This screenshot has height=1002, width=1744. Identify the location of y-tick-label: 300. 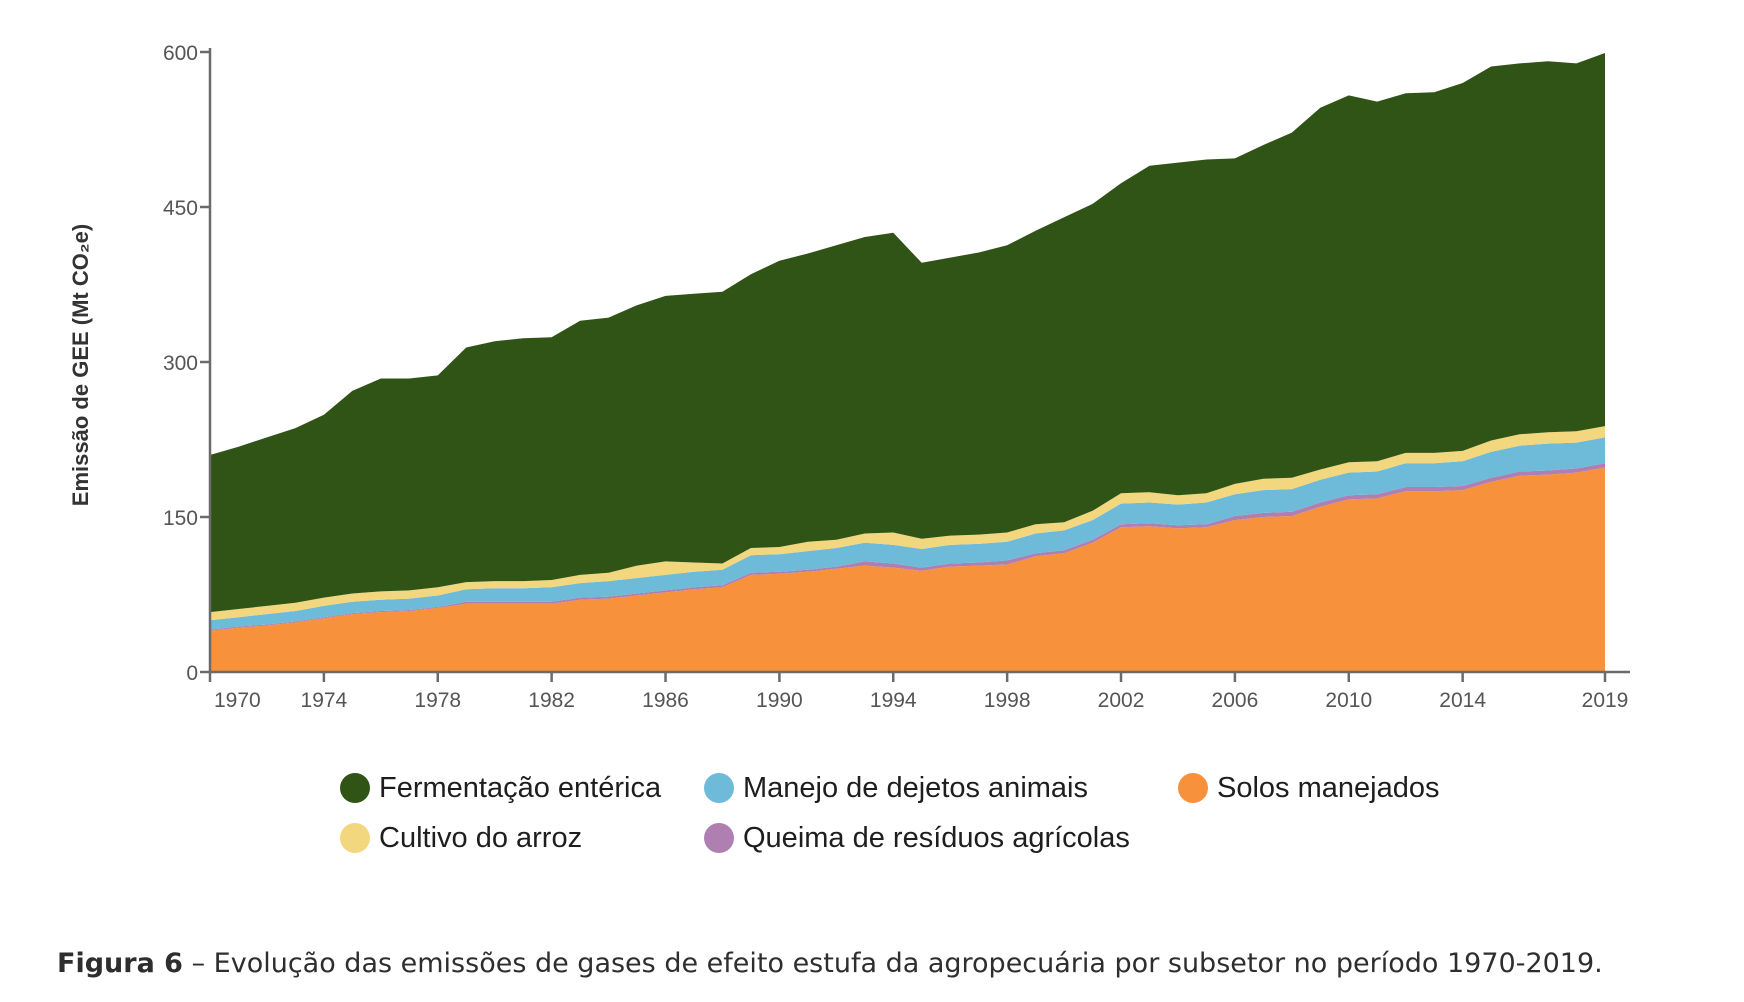
(180, 363).